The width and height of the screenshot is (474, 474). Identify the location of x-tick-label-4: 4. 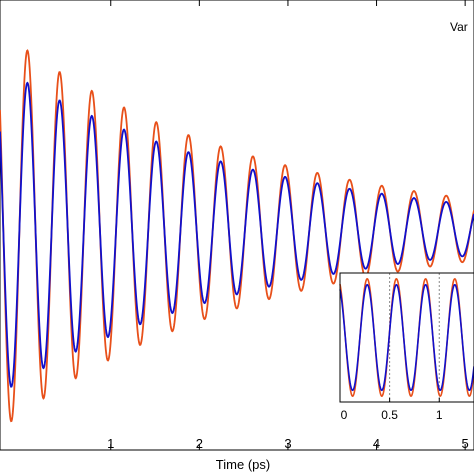
(376, 443).